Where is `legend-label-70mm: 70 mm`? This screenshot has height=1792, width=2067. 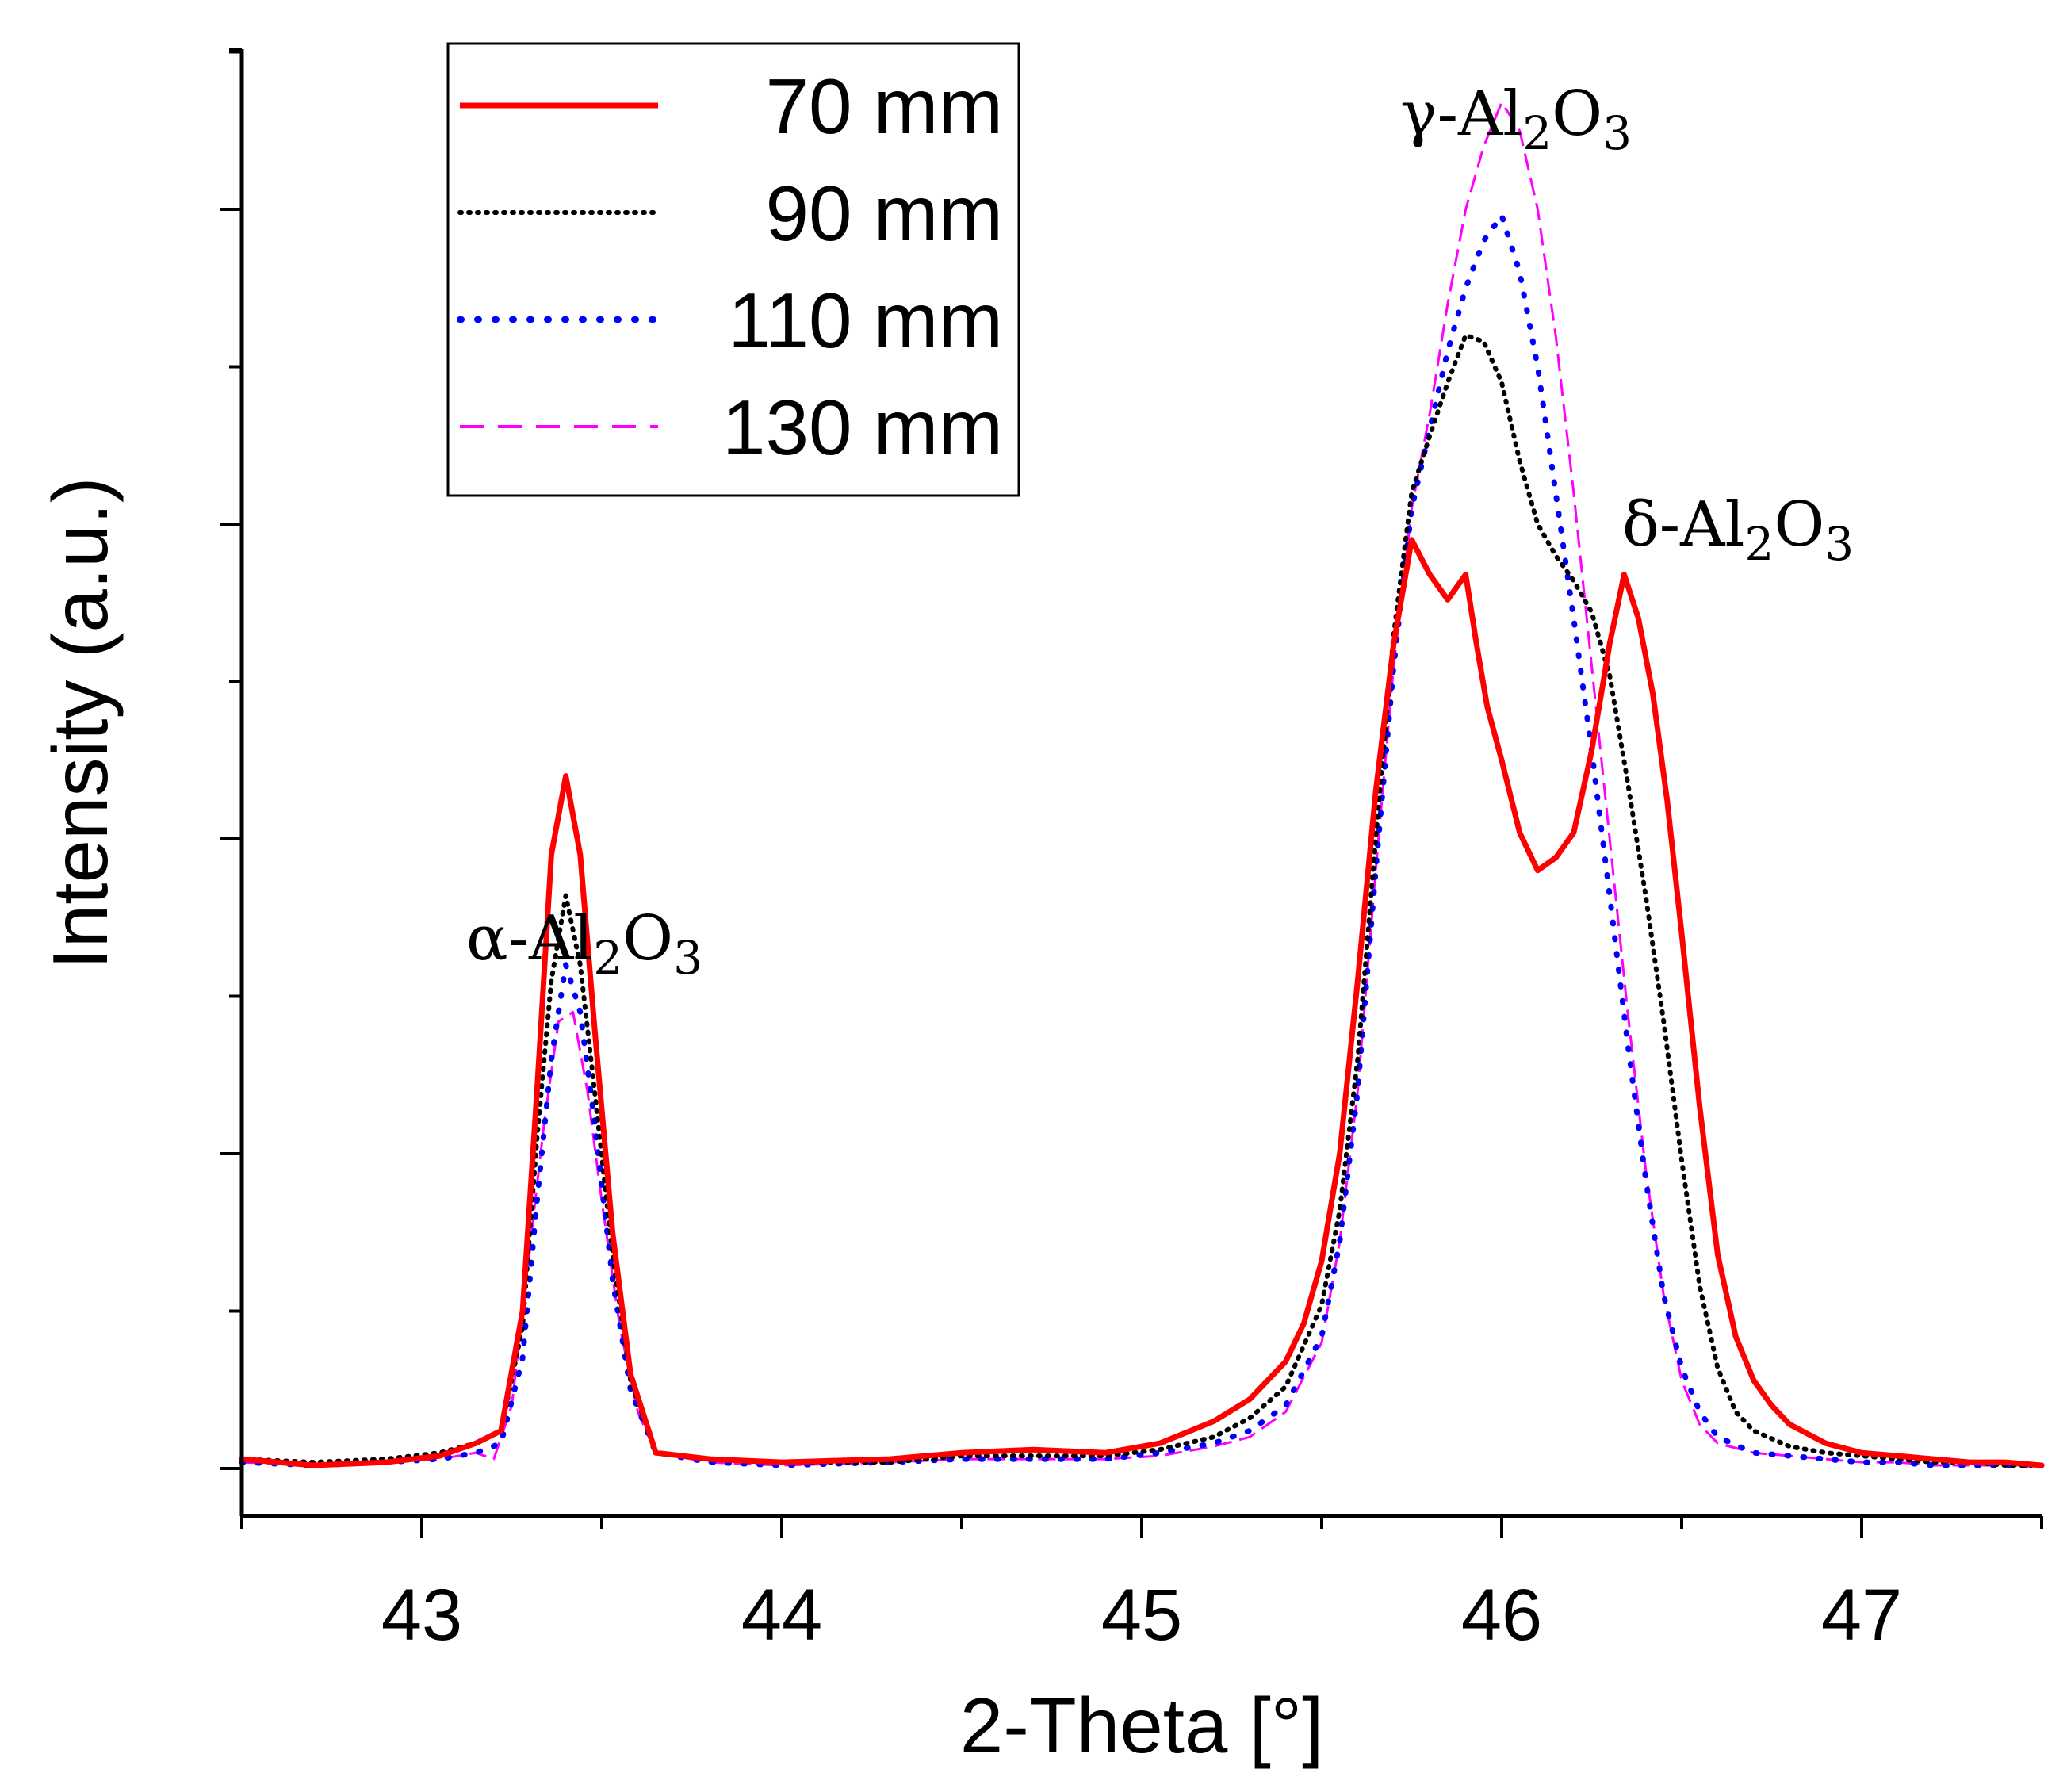 legend-label-70mm: 70 mm is located at coordinates (884, 106).